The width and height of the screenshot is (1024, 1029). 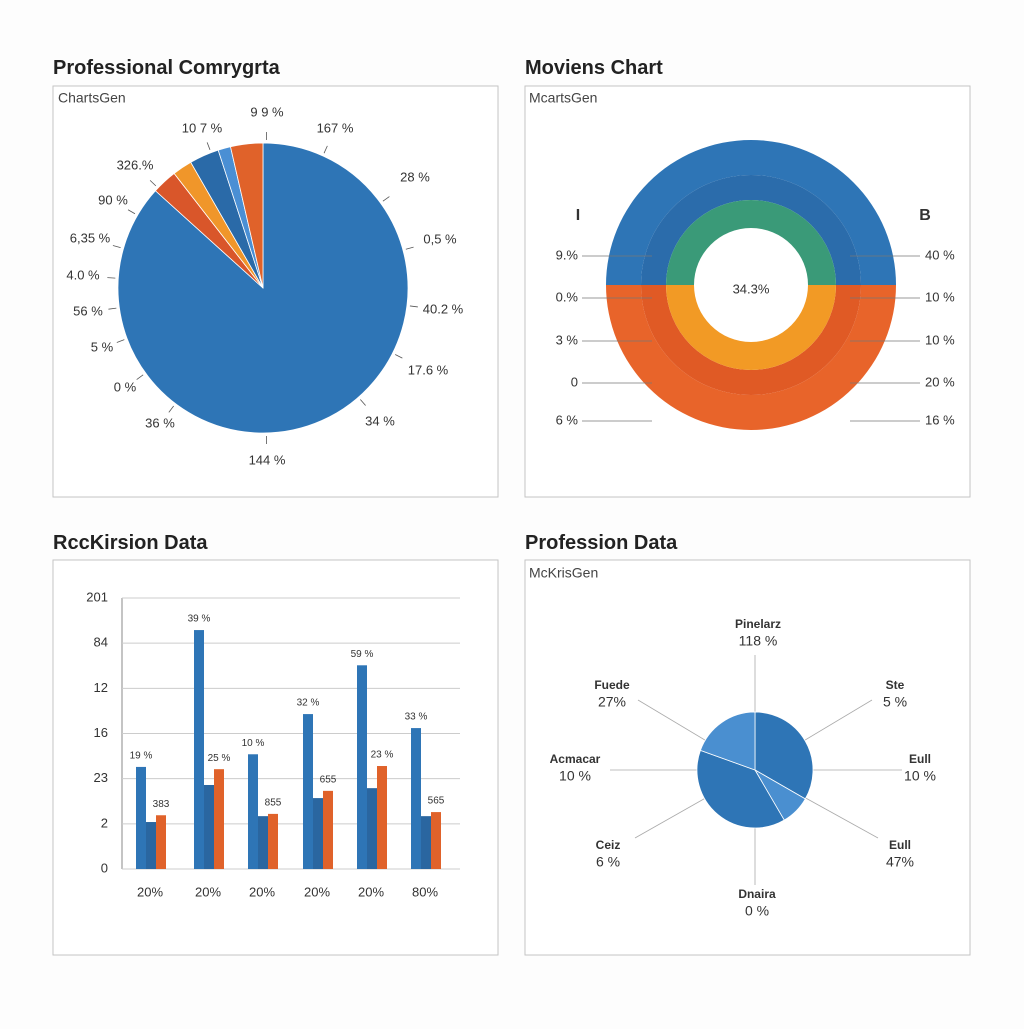 What do you see at coordinates (111, 278) in the screenshot?
I see `leader-line` at bounding box center [111, 278].